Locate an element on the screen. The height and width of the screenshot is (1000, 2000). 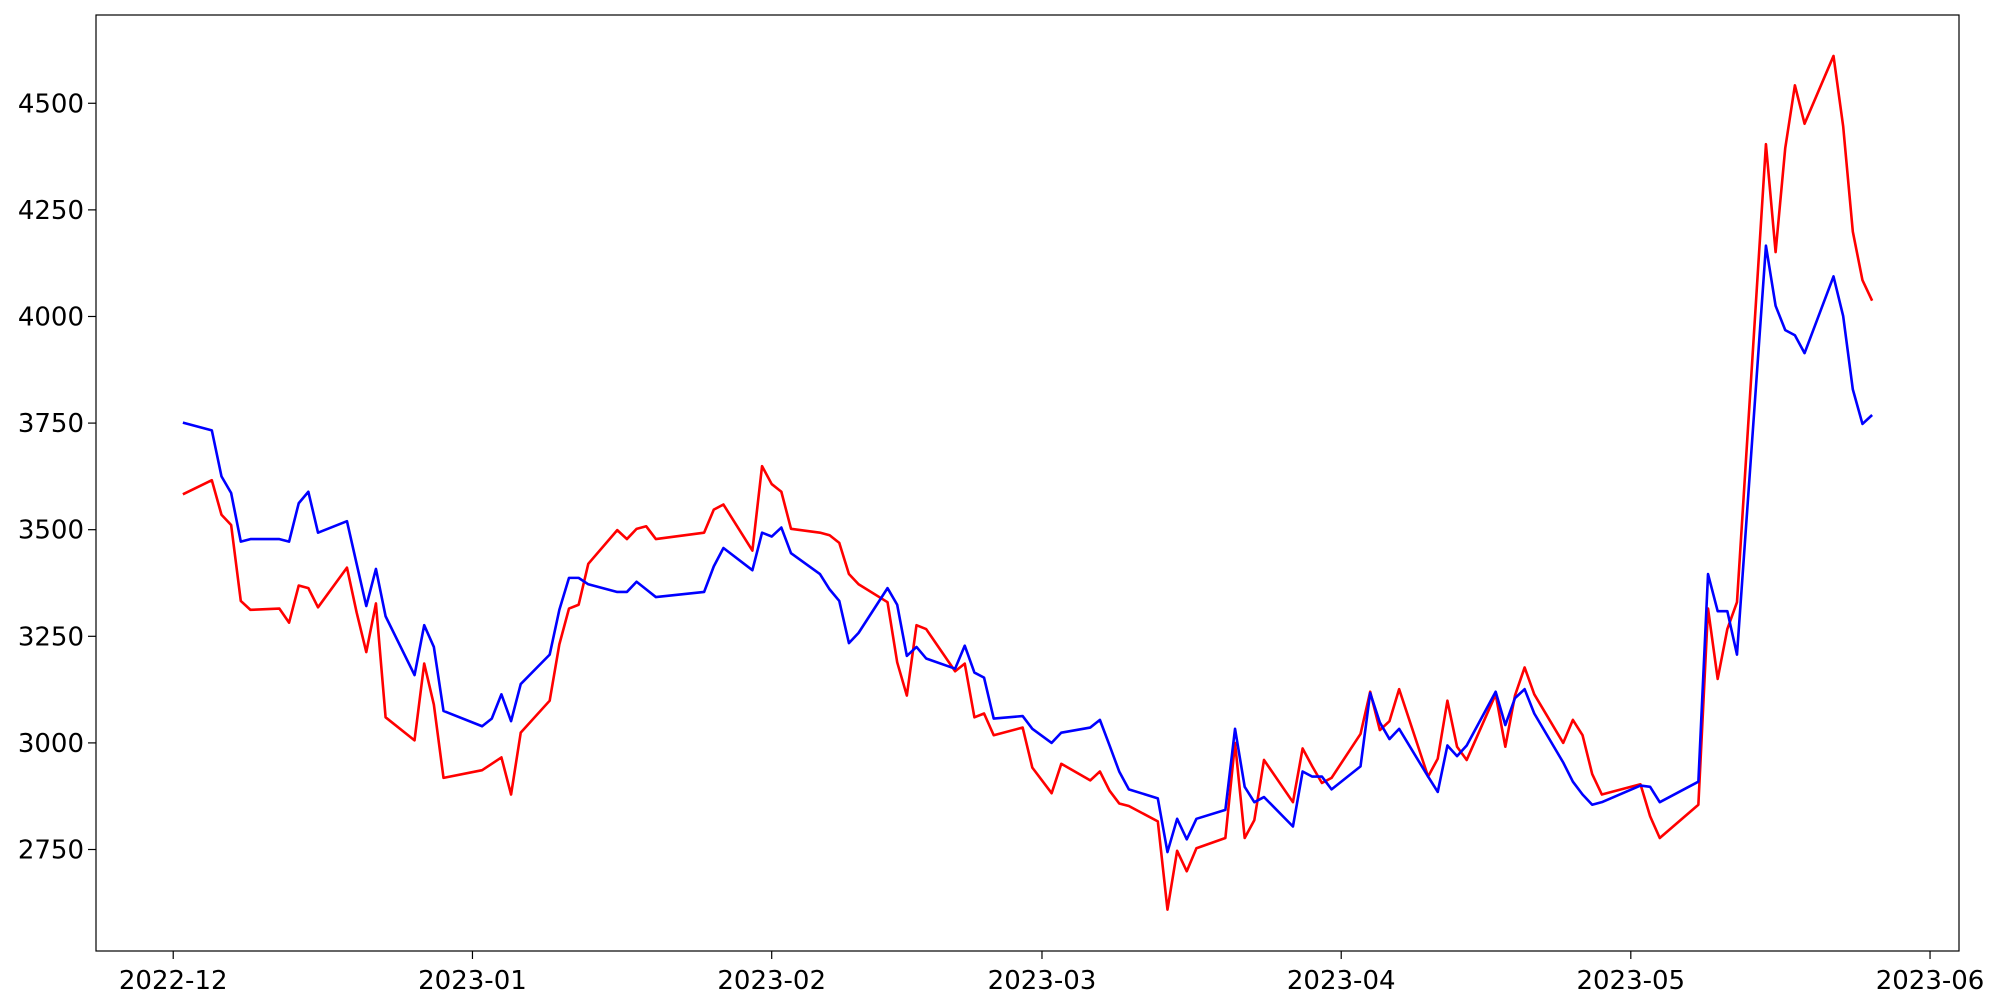
y-tick-label: 2750 is located at coordinates (51, 851).